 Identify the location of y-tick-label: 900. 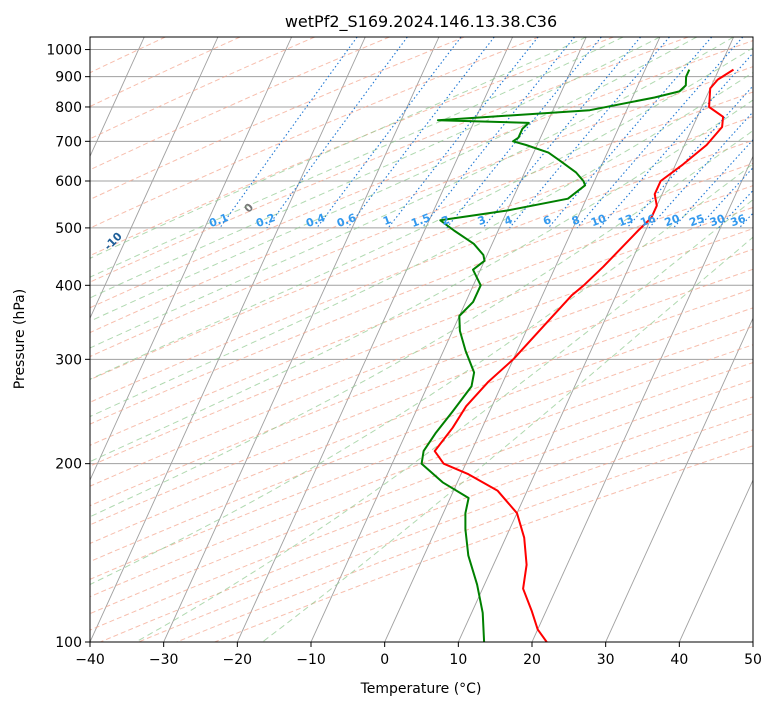
(68, 78).